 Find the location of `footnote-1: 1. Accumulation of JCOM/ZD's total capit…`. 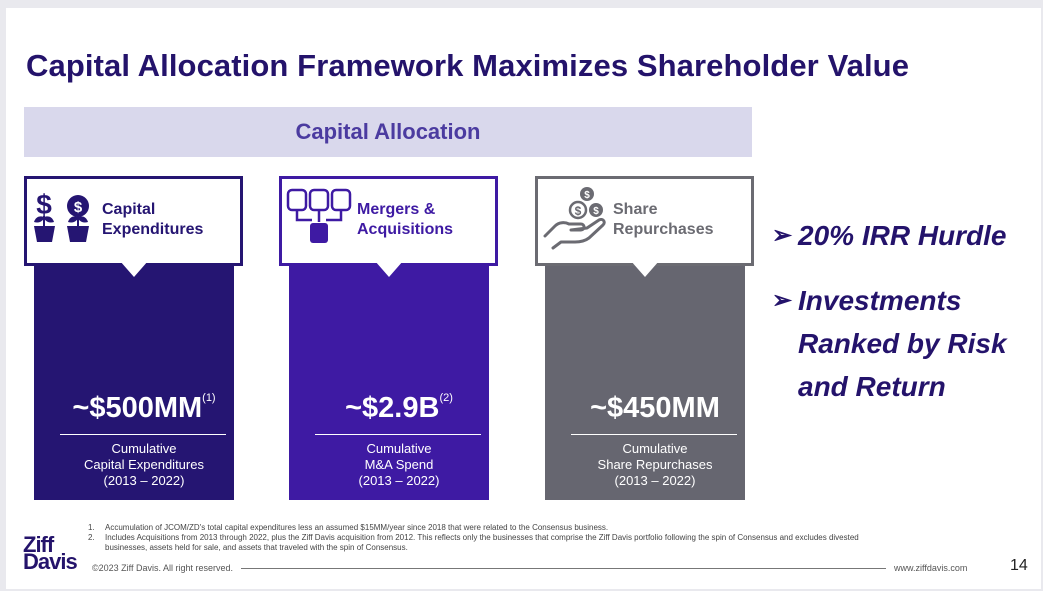

footnote-1: 1. Accumulation of JCOM/ZD's total capit… is located at coordinates (348, 527).